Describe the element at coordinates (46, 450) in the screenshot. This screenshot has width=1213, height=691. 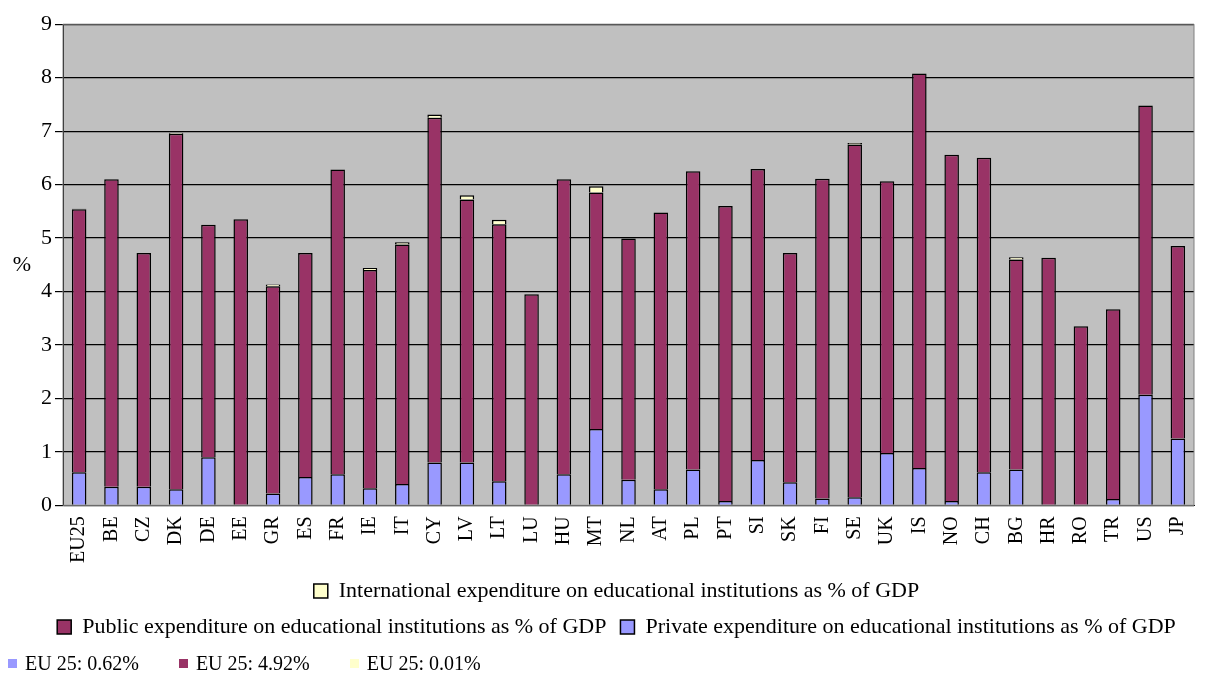
I see `y-tick-label: 1` at that location.